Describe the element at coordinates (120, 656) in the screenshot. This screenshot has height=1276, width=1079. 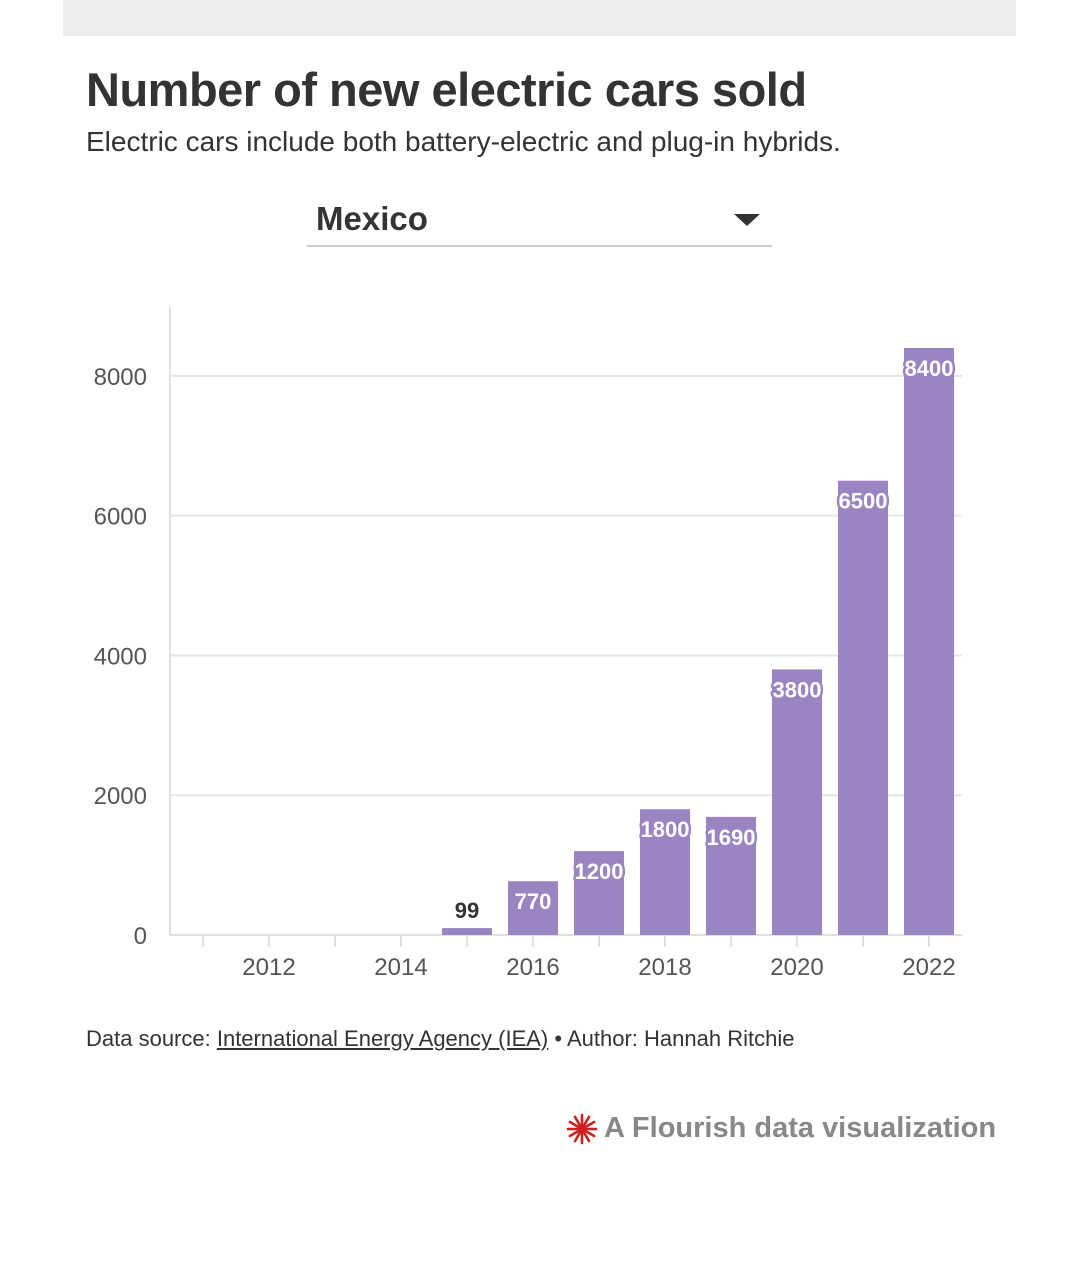
I see `y-tick-label: 4000` at that location.